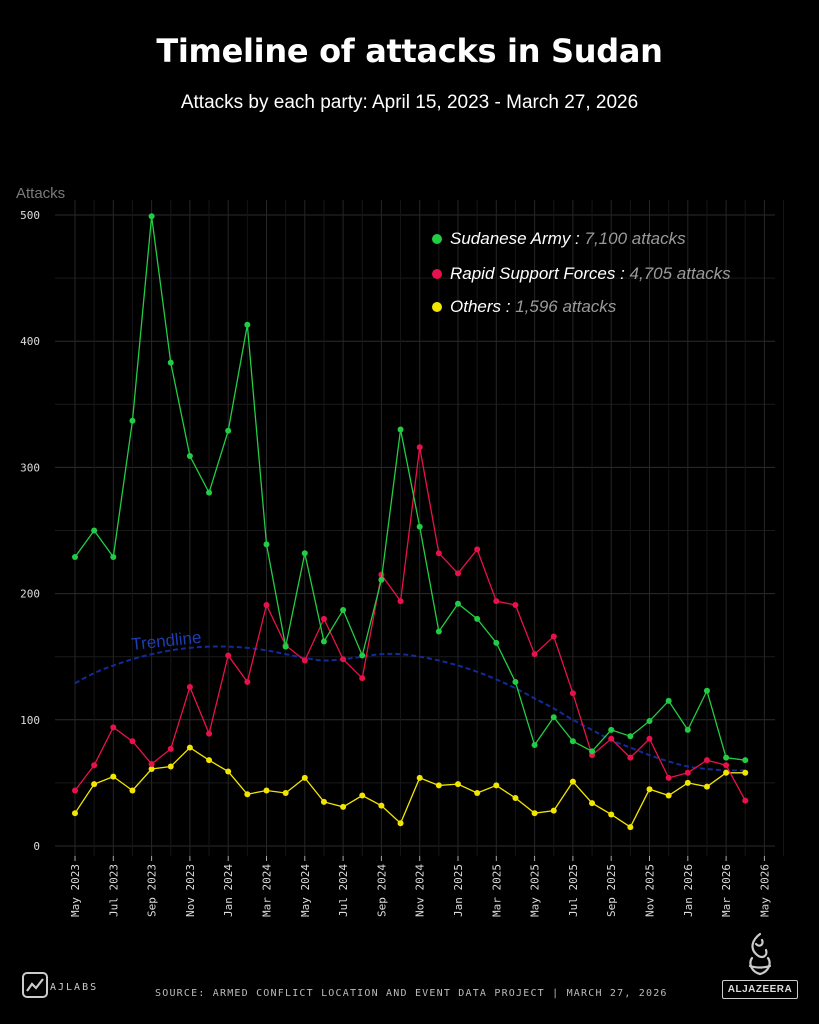 The image size is (819, 1024). What do you see at coordinates (267, 890) in the screenshot?
I see `x-tick-label: Mar 2024` at bounding box center [267, 890].